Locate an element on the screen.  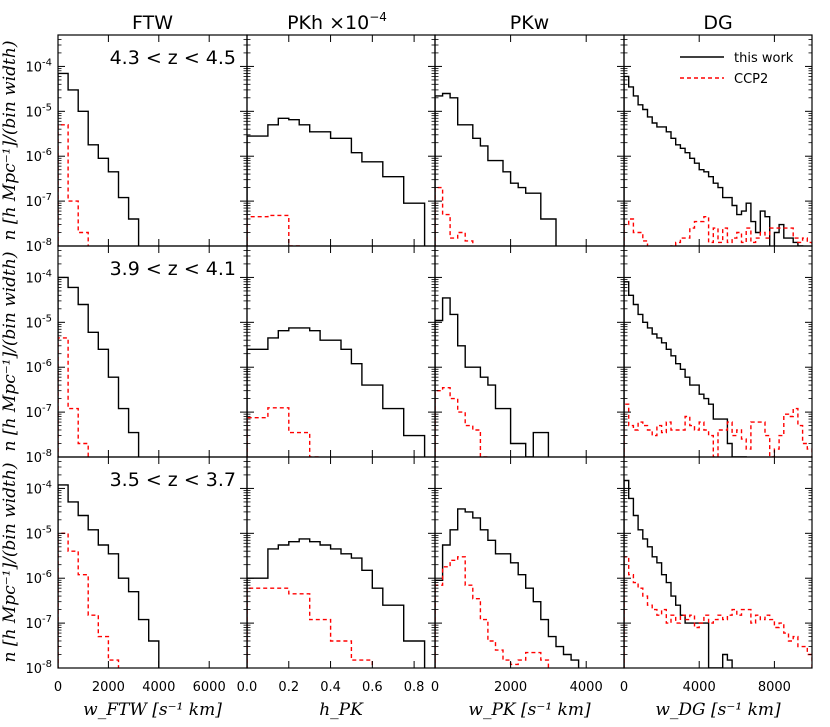
hist-ccp2-r1-c1 is located at coordinates (284, 432).